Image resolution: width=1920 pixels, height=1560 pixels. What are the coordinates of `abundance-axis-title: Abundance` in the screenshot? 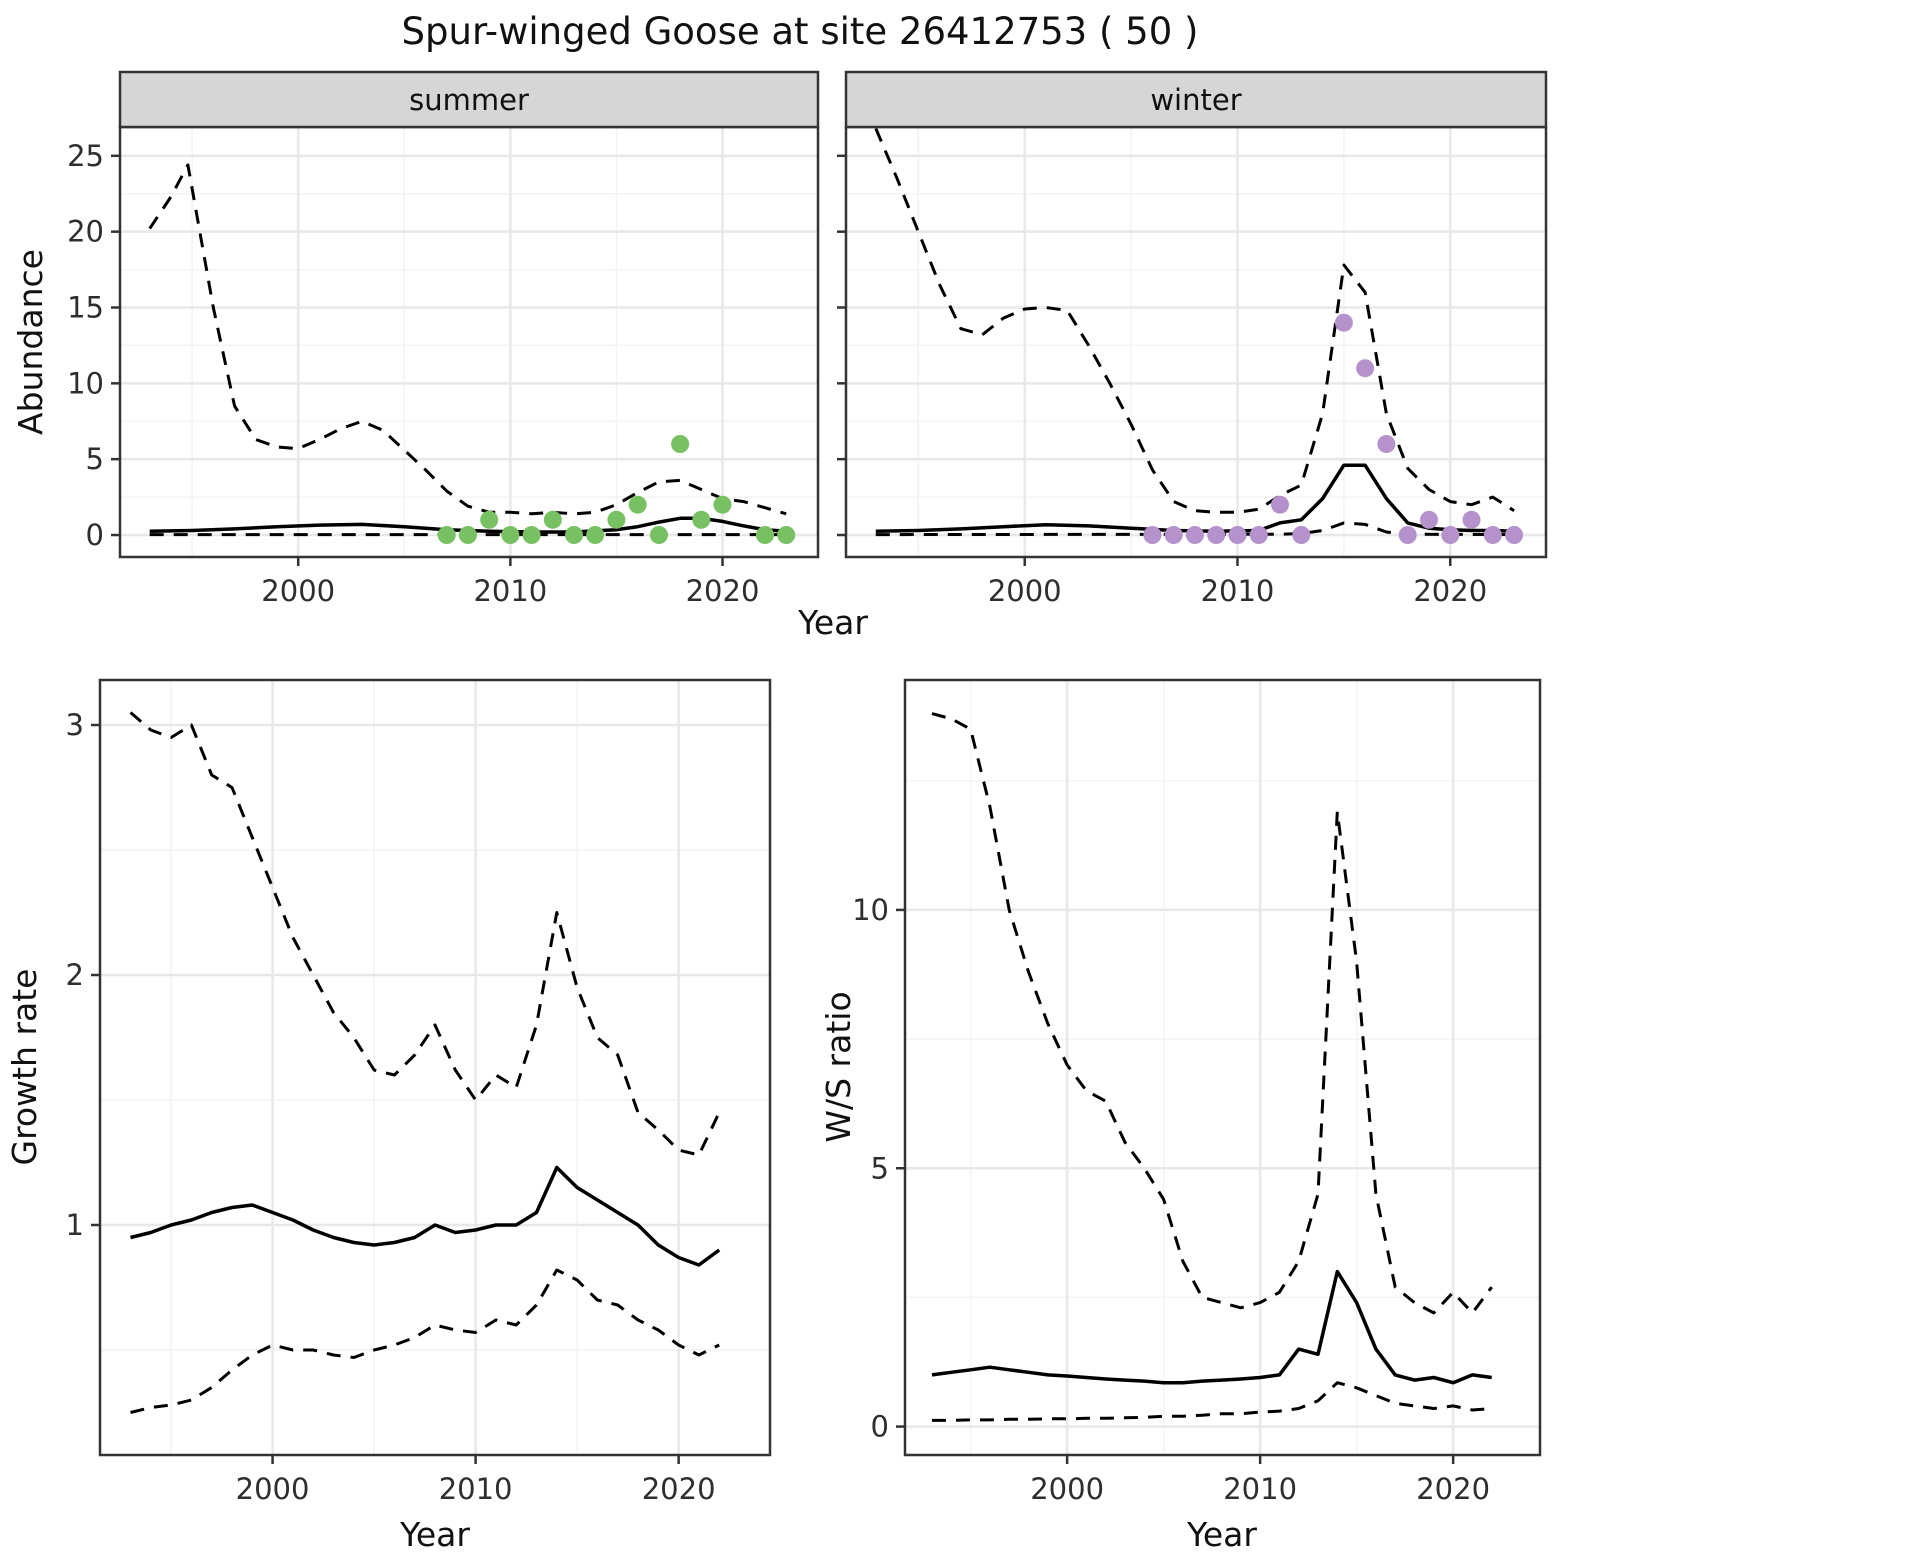 It's located at (30, 342).